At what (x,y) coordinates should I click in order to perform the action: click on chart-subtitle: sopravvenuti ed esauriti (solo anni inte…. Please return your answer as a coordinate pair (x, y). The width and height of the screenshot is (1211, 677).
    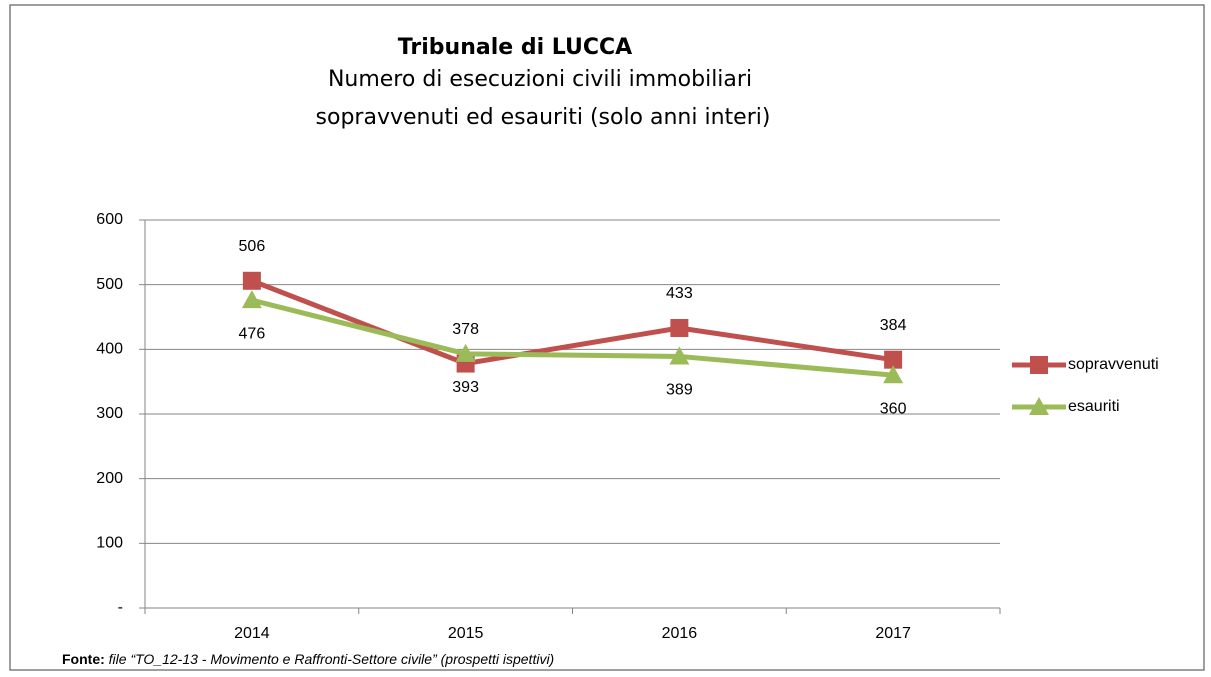
    Looking at the image, I should click on (543, 117).